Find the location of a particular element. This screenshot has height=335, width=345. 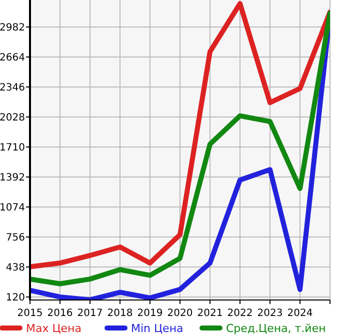

y-tick-label: 2982 is located at coordinates (12, 28).